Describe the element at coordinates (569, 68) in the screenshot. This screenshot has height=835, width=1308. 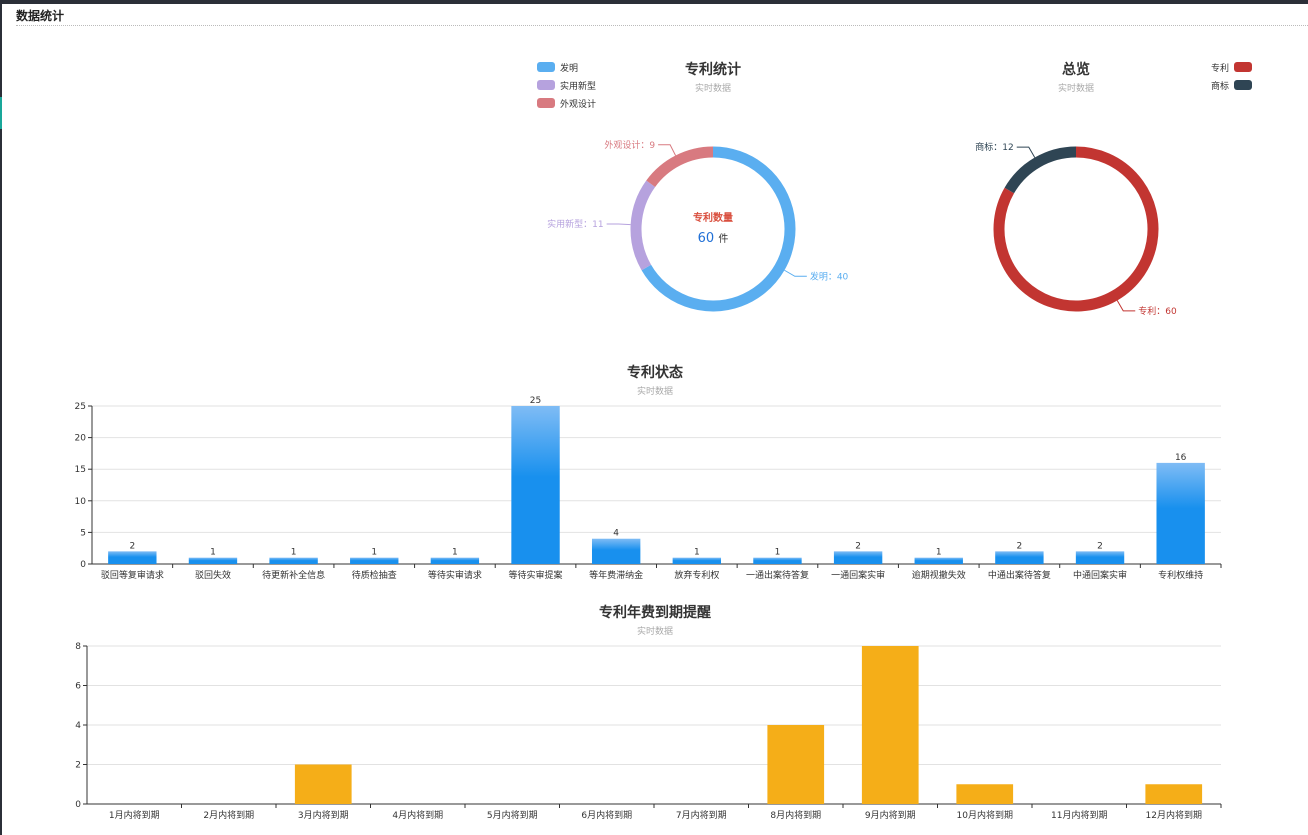
I see `legend-label: 发明` at that location.